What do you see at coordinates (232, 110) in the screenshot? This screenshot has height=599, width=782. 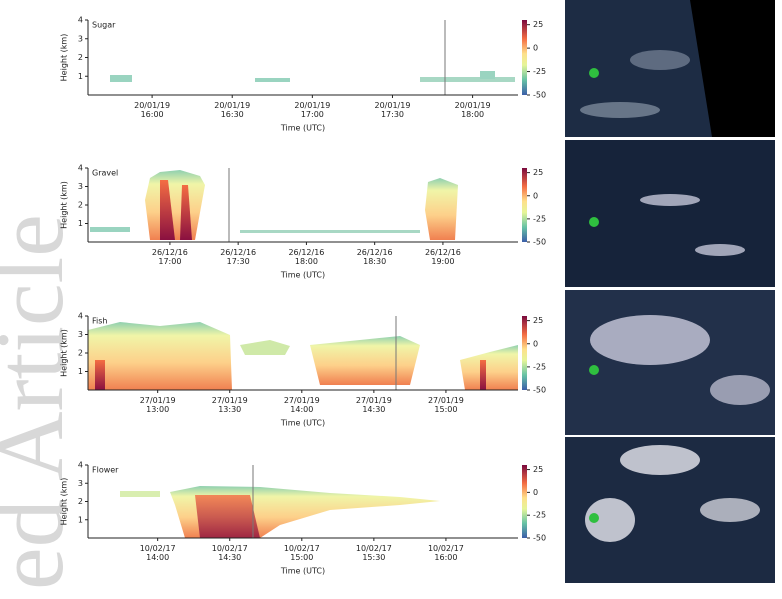 I see `x-tick-label: 20/01/19 16:30` at bounding box center [232, 110].